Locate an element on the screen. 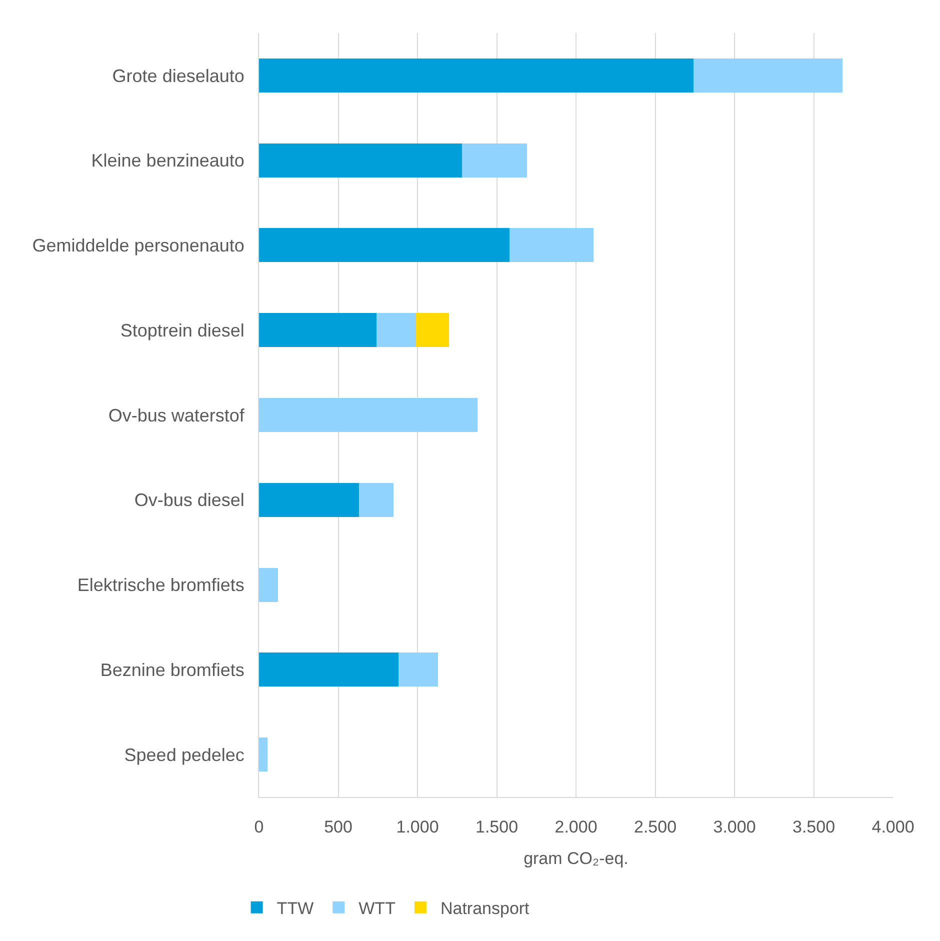 The image size is (940, 941). y-tick-label: Beznine bromfiets is located at coordinates (172, 670).